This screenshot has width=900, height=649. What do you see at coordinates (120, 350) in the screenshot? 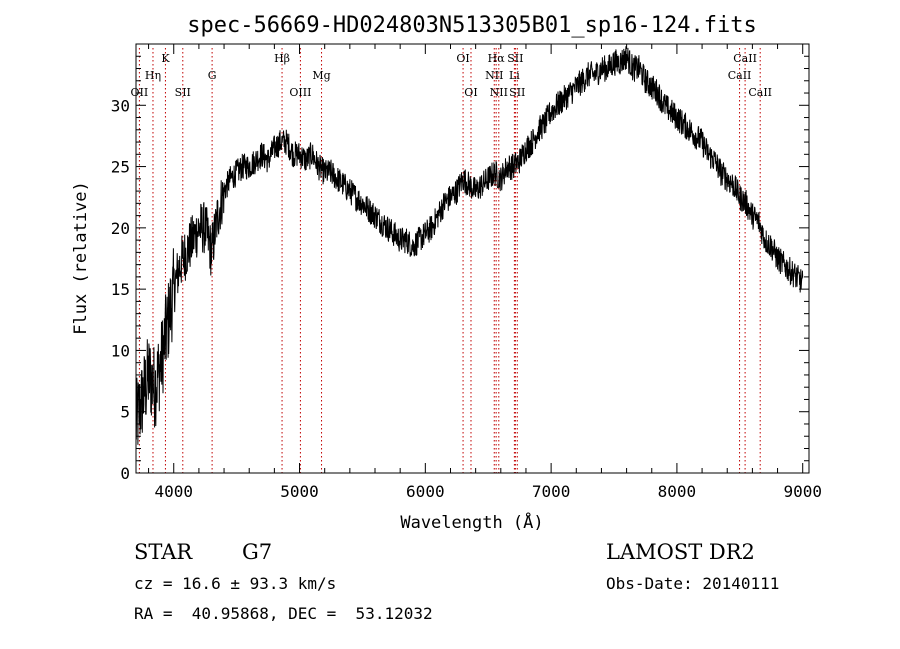
I see `y-tick-label: 10` at bounding box center [120, 350].